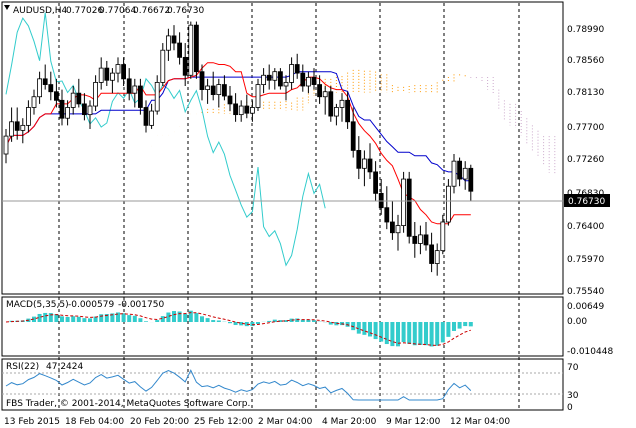 Image resolution: width=636 pixels, height=428 pixels. What do you see at coordinates (84, 11) in the screenshot?
I see `open-price: 0.77026` at bounding box center [84, 11].